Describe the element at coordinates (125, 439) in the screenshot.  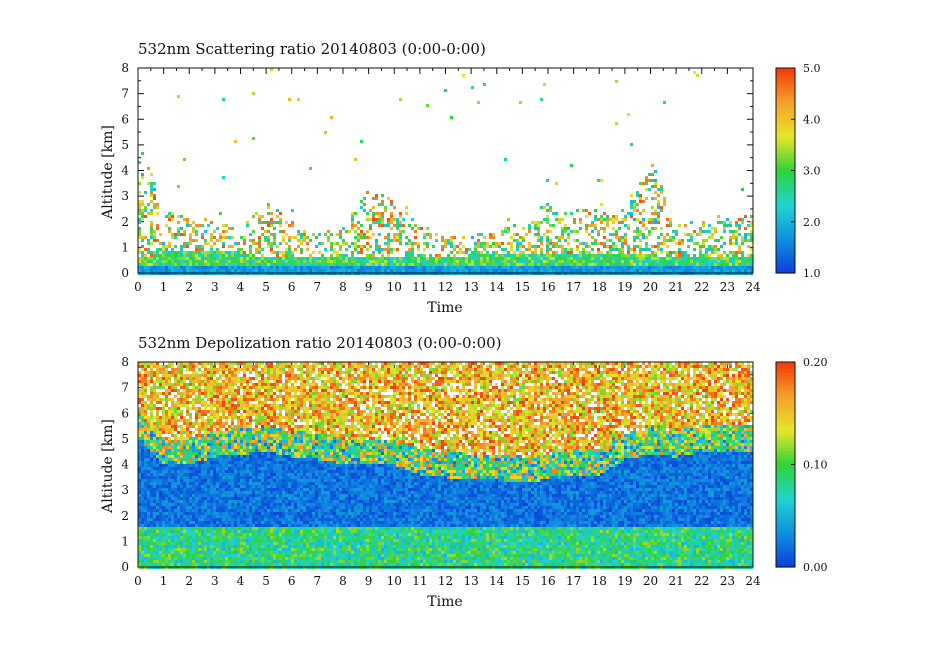
I see `y-tick-label: 5` at that location.